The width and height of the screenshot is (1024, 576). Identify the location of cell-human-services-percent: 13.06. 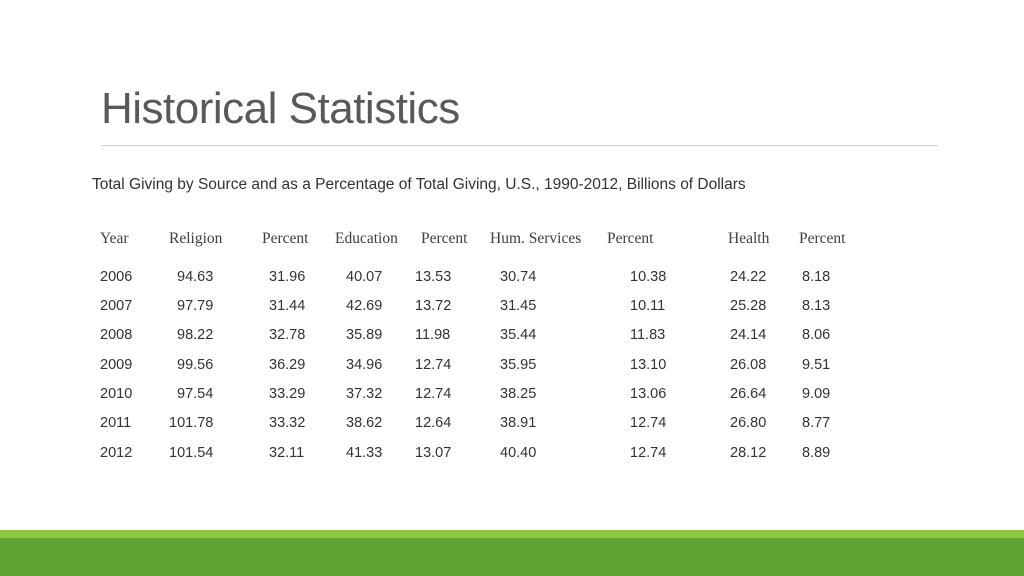
(648, 394).